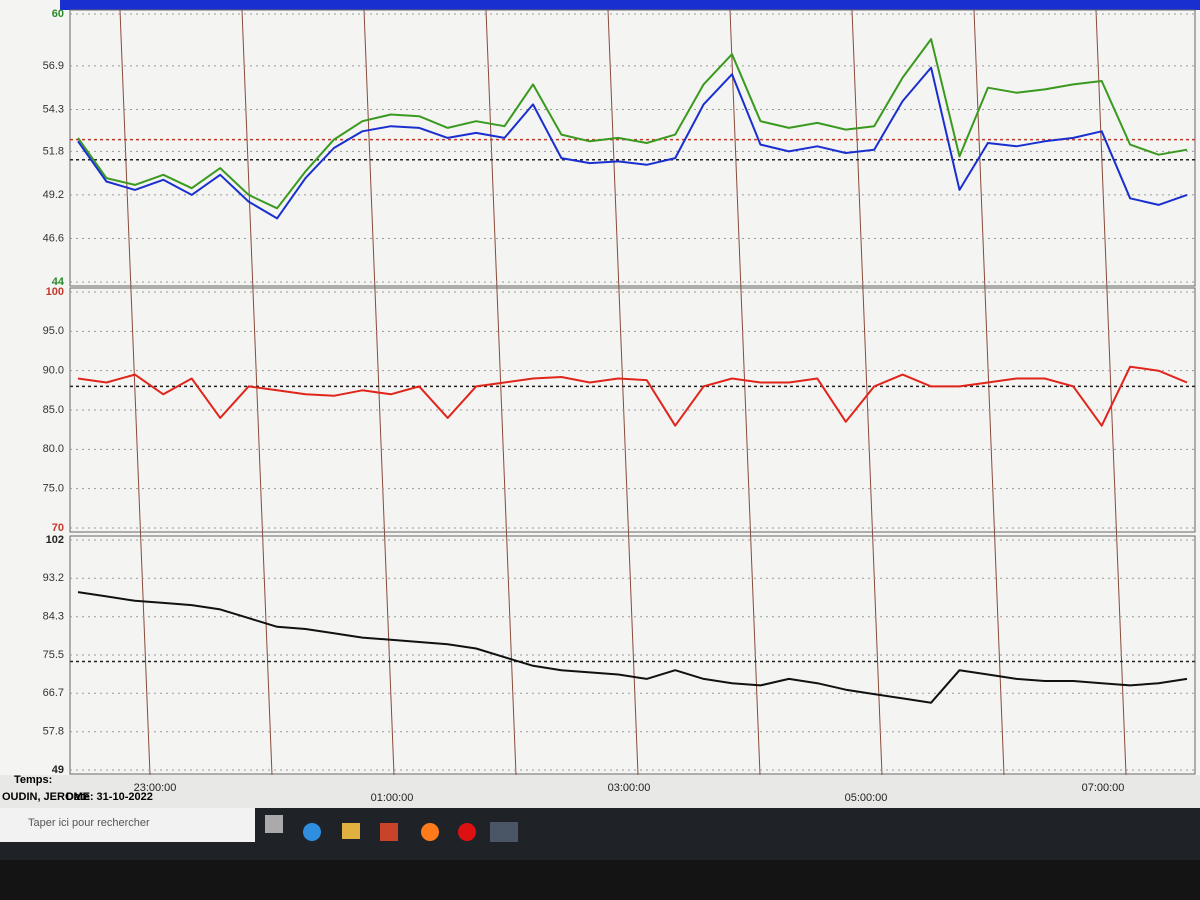  I want to click on title-bar, so click(630, 5).